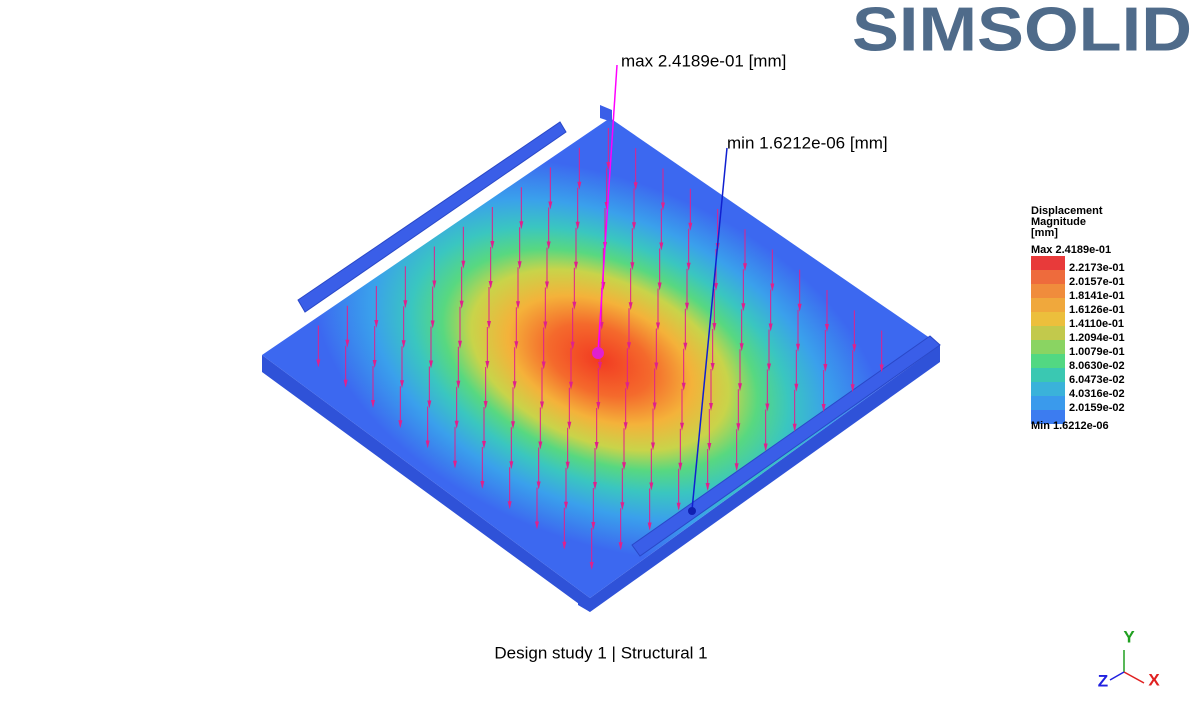  Describe the element at coordinates (1022, 32) in the screenshot. I see `logo: SIMSOLID` at that location.